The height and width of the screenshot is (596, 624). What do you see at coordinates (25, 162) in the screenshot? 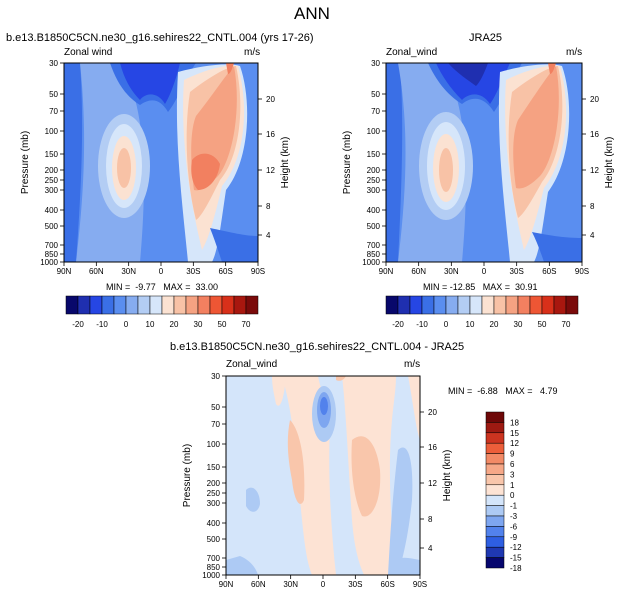
I see `left-y-axis-label: Pressure (mb)` at bounding box center [25, 162].